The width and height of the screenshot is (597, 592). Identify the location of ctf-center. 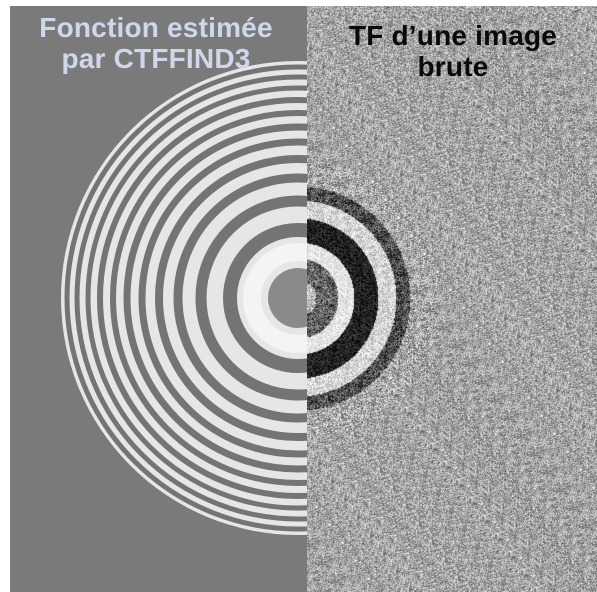
(287, 298).